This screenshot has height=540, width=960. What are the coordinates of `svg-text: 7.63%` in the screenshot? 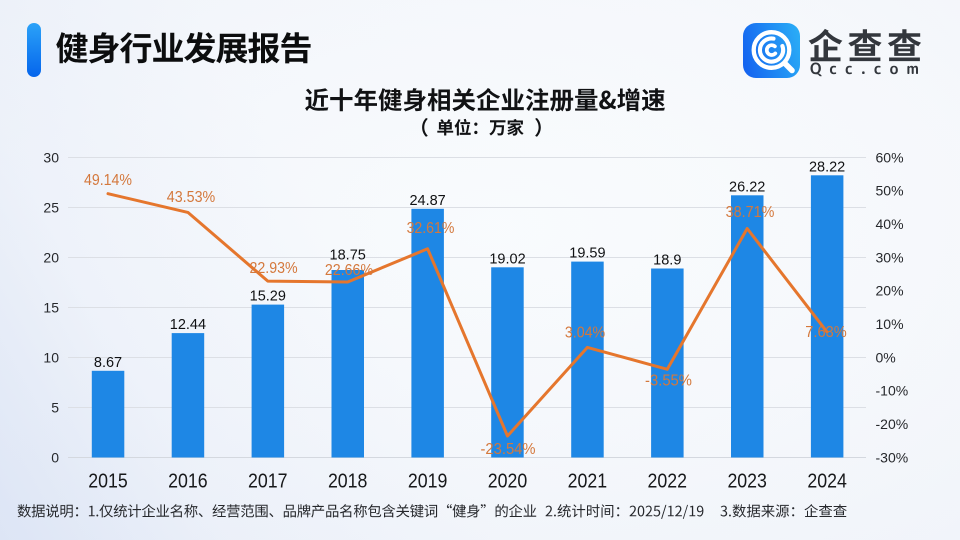 It's located at (826, 332).